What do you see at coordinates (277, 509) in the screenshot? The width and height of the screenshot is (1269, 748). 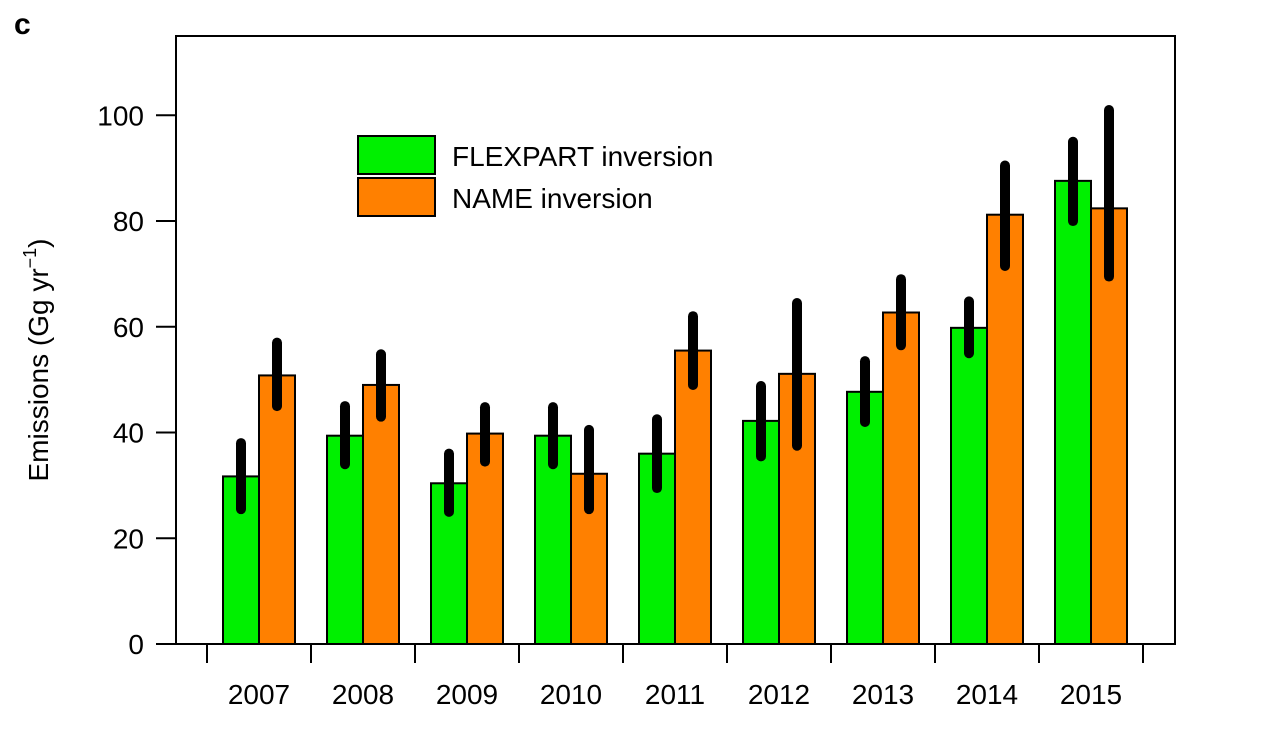 I see `bar-2007-name` at bounding box center [277, 509].